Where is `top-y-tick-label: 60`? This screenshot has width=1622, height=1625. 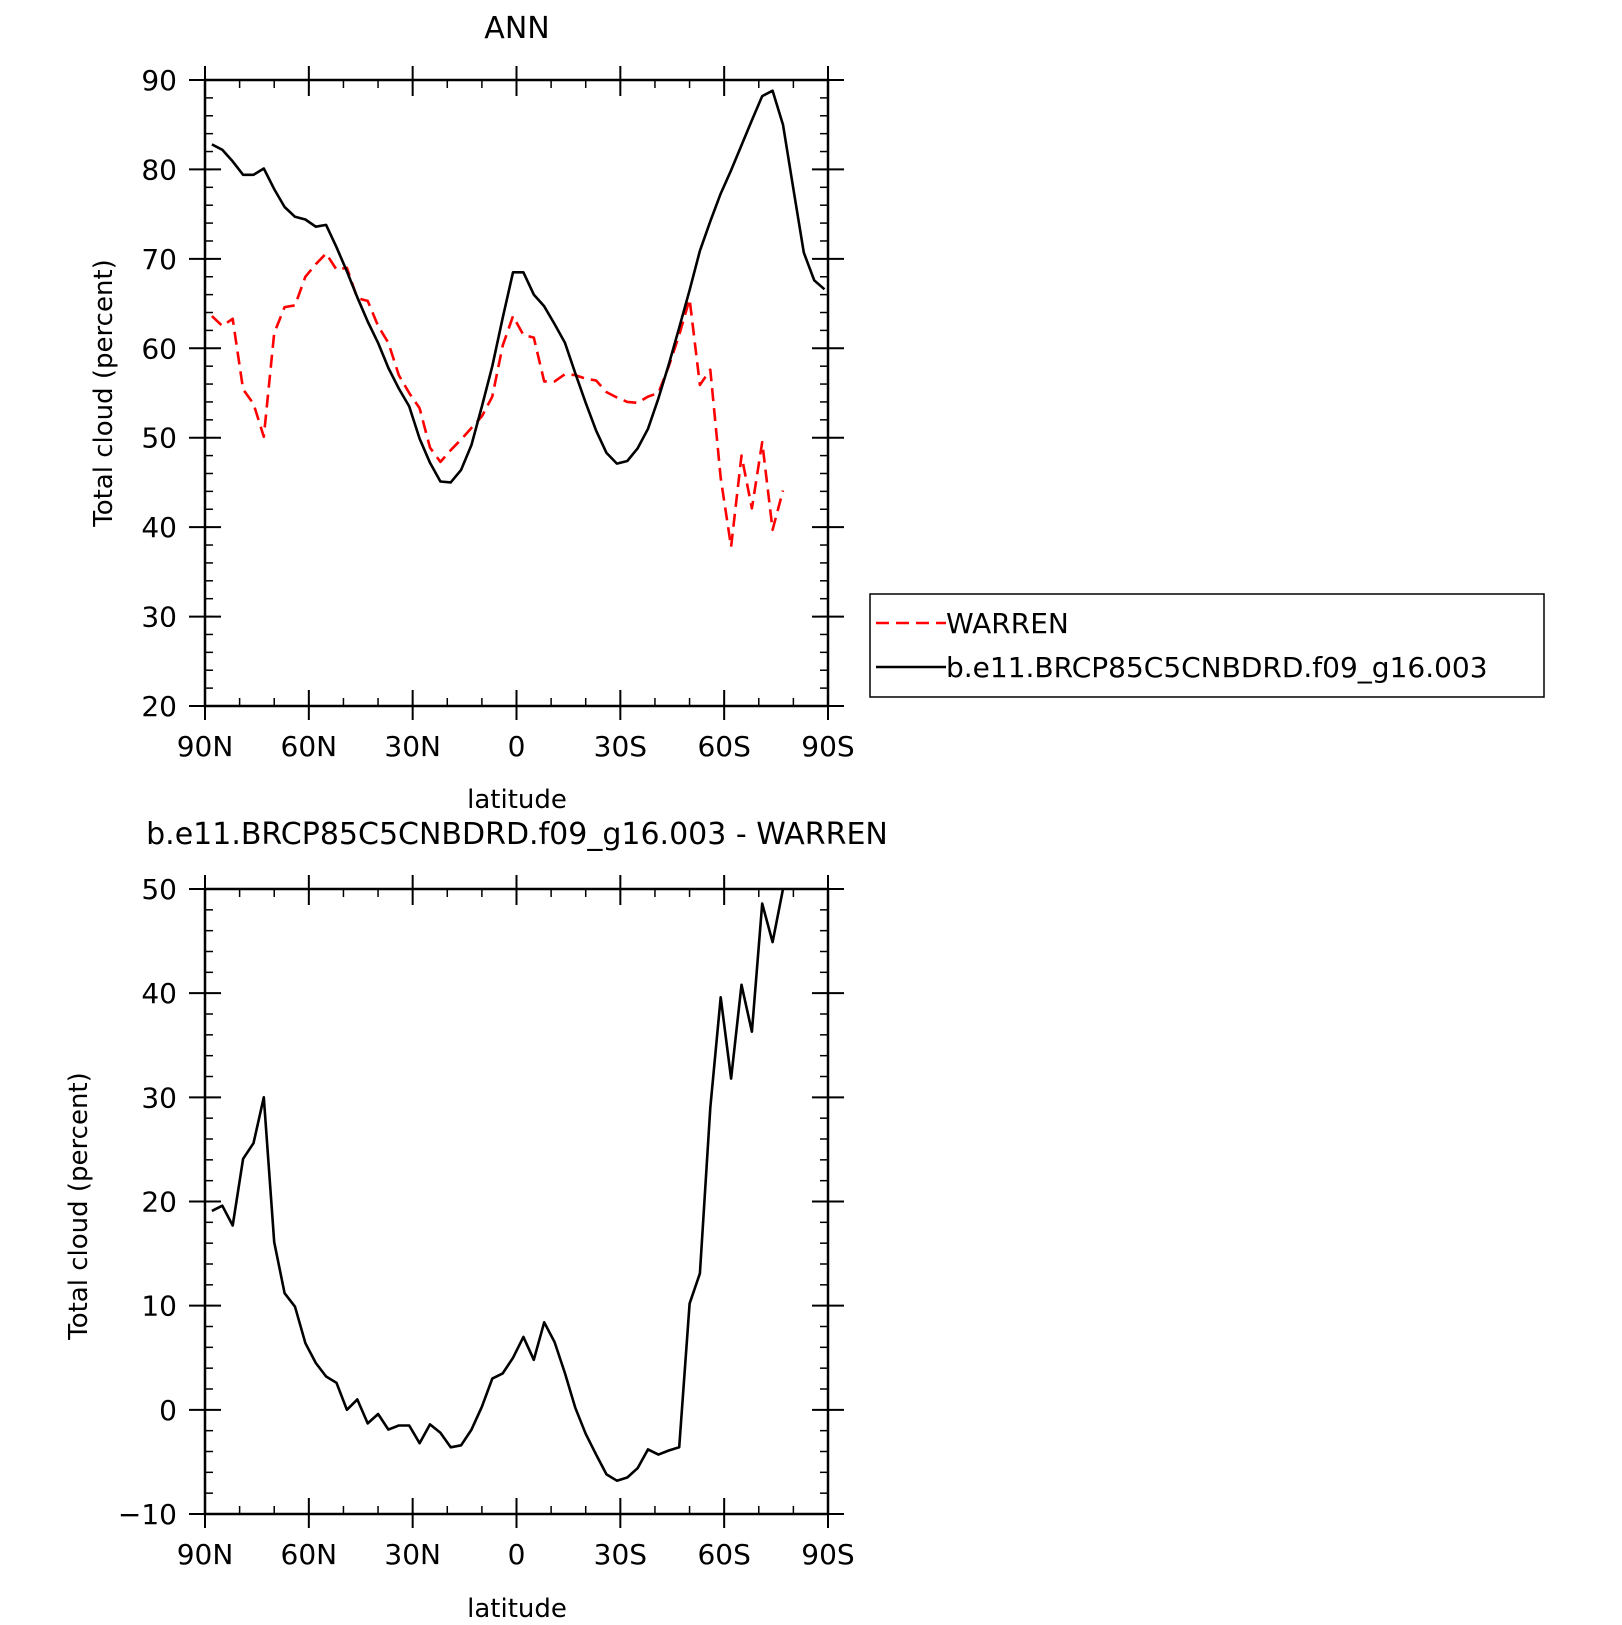 top-y-tick-label: 60 is located at coordinates (159, 348).